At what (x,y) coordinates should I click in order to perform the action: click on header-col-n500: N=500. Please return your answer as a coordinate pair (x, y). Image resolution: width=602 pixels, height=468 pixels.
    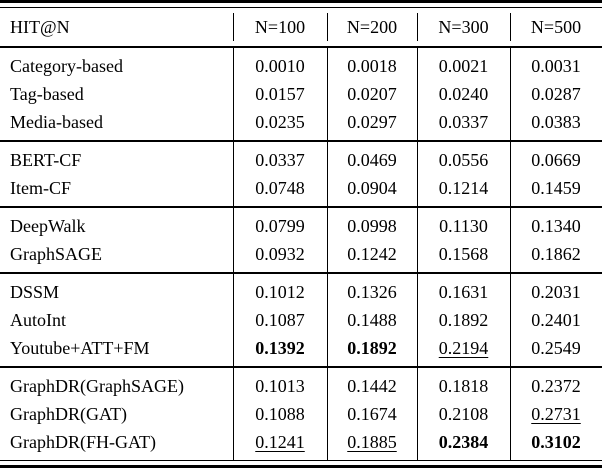
    Looking at the image, I should click on (556, 26).